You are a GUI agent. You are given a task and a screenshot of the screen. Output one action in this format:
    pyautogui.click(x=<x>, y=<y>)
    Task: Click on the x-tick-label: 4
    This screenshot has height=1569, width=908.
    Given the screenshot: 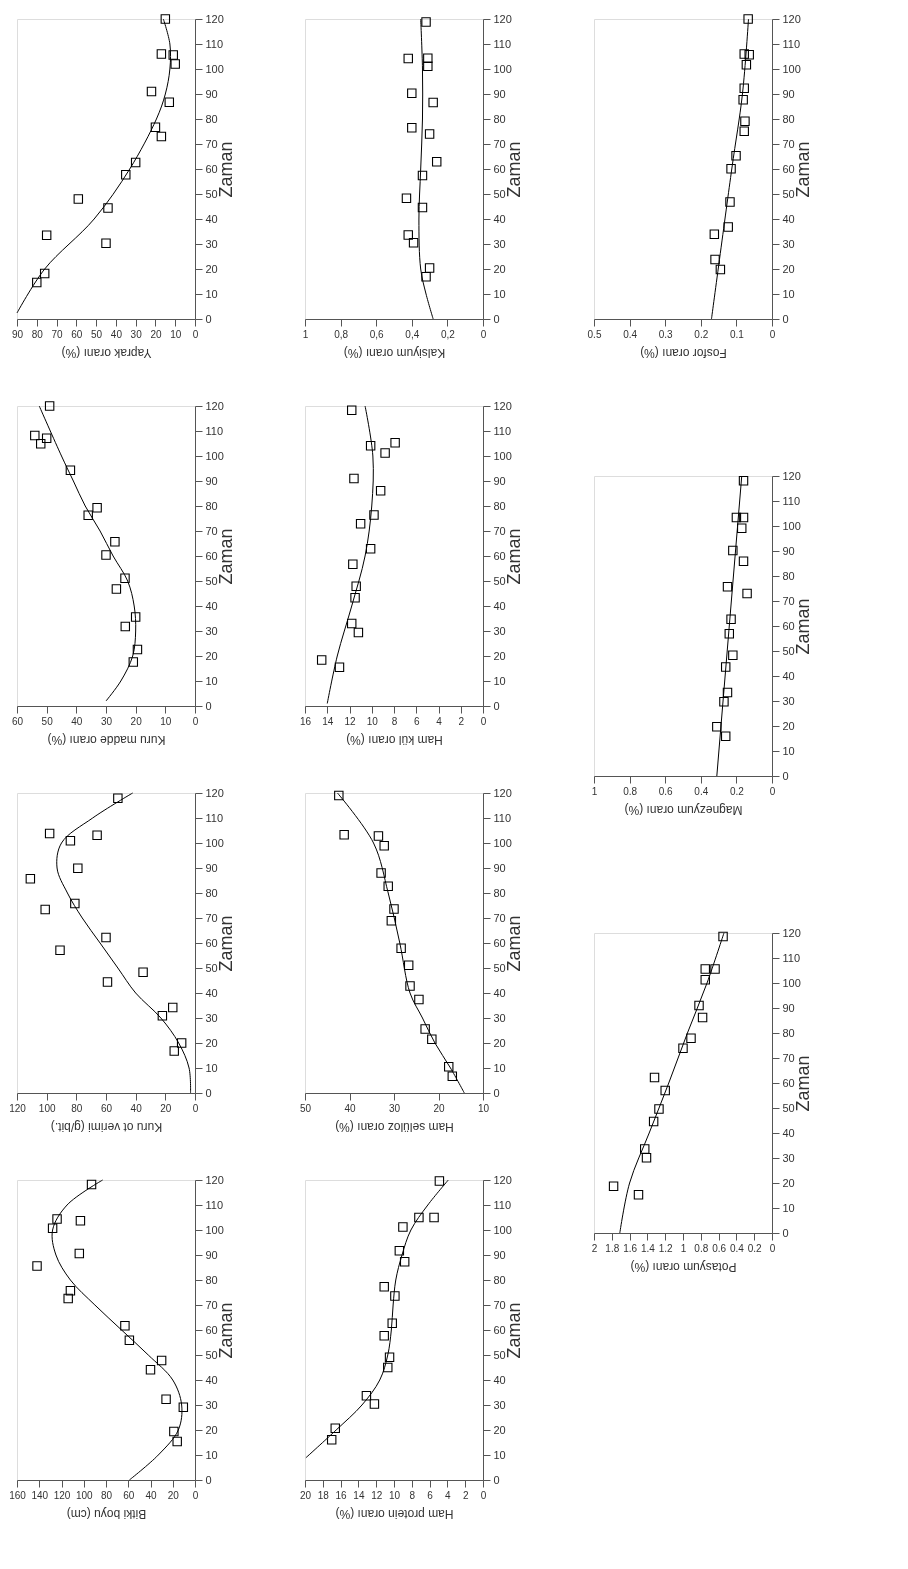 What is the action you would take?
    pyautogui.click(x=439, y=721)
    